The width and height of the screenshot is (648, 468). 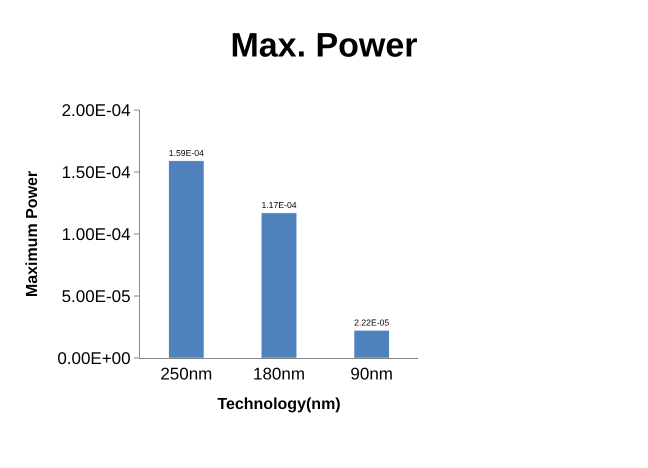 I want to click on y-tick-label: 0.00E+00, so click(x=94, y=358).